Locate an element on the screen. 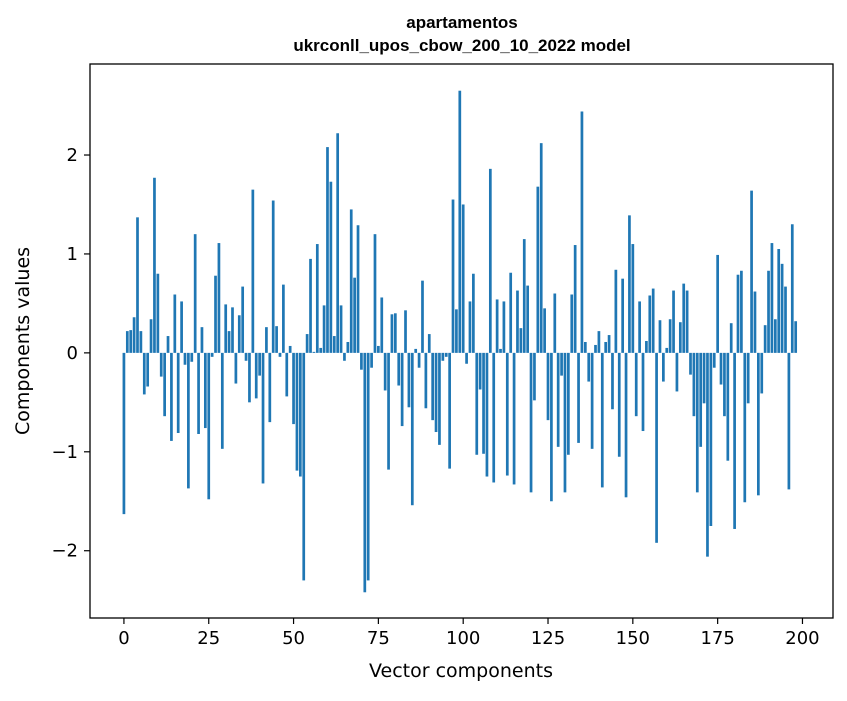  y-tick-label: −1 is located at coordinates (64, 452).